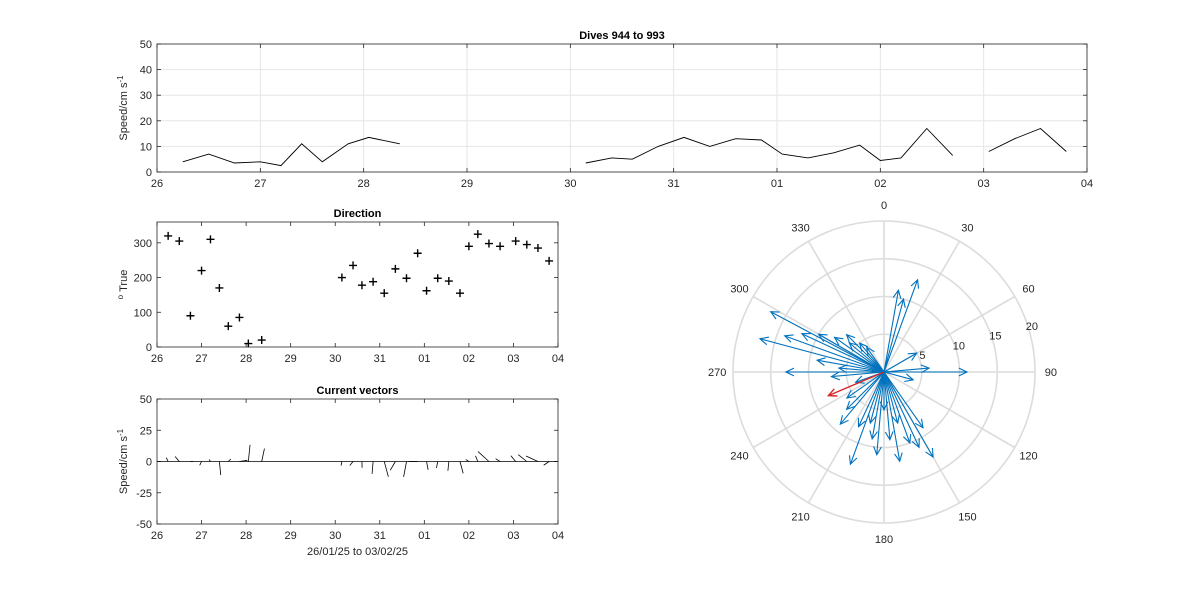 Image resolution: width=1200 pixels, height=589 pixels. Describe the element at coordinates (891, 397) in the screenshot. I see `polar-arrow-12-shaft` at that location.